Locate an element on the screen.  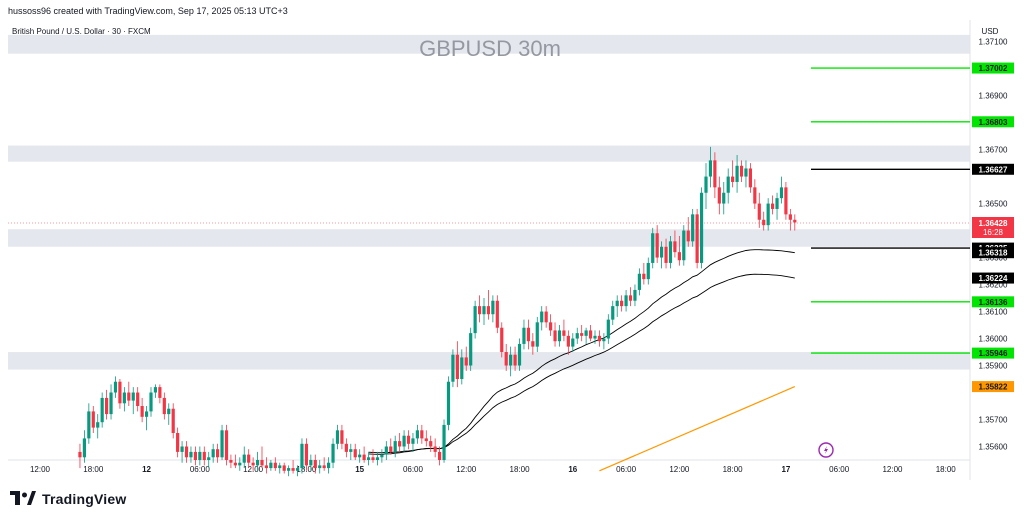
tradingview-logo: TradingView is located at coordinates (68, 499).